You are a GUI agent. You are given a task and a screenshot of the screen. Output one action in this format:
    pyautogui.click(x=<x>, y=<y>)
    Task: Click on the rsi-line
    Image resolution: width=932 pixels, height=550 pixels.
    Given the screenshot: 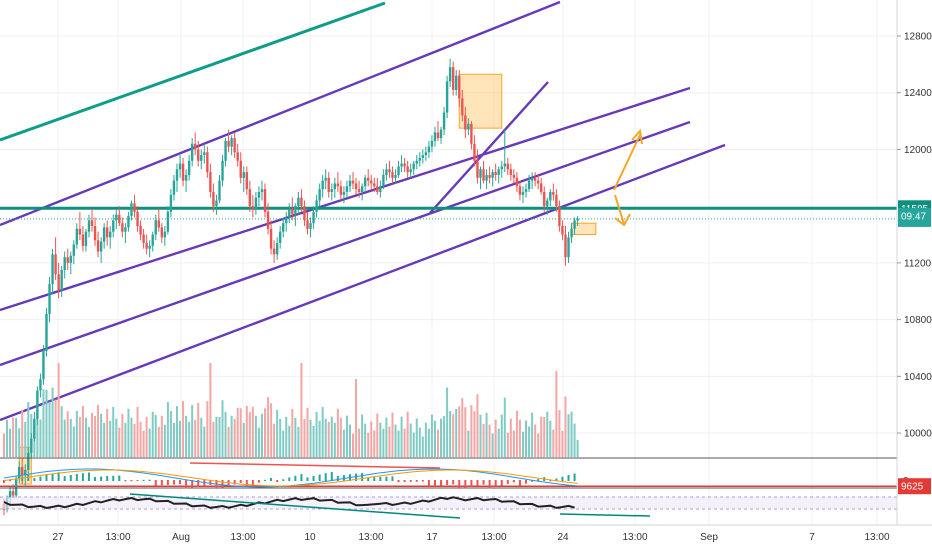 What is the action you would take?
    pyautogui.click(x=289, y=503)
    